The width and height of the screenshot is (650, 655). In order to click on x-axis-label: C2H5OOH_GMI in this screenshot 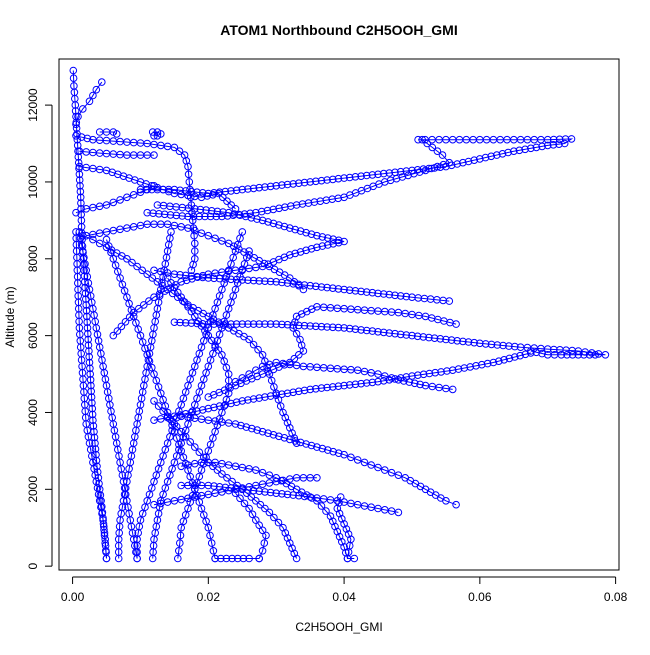, I will do `click(338, 627)`.